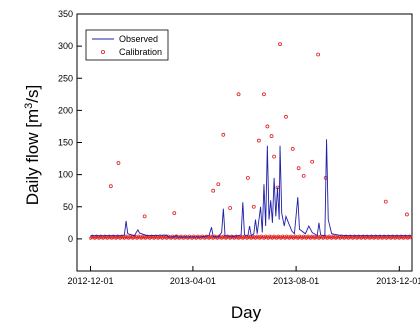  I want to click on y-tick-label: 150, so click(65, 143).